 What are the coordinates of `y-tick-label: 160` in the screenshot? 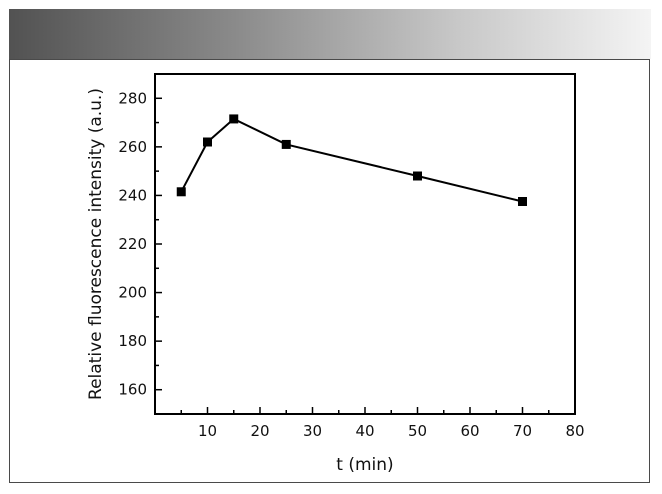 It's located at (132, 390).